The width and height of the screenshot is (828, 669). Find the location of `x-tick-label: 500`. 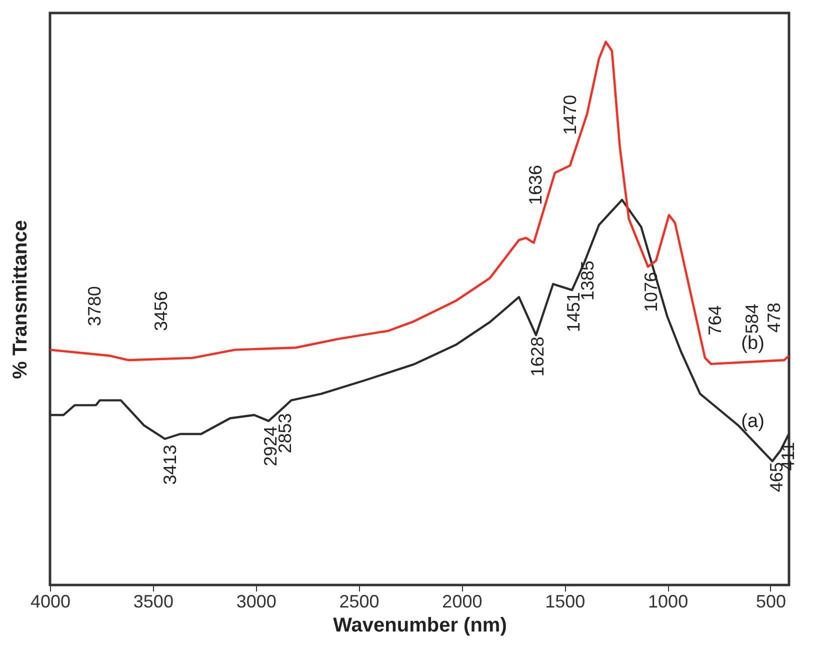

x-tick-label: 500 is located at coordinates (771, 602).